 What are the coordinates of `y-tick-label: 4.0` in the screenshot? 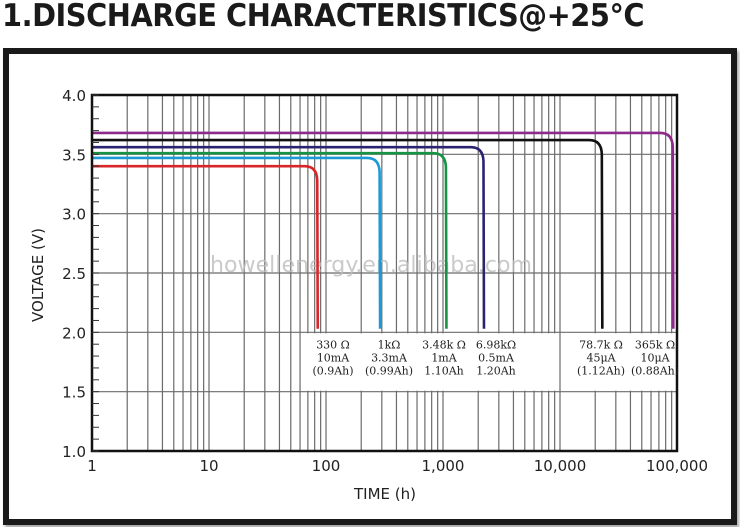 It's located at (74, 96).